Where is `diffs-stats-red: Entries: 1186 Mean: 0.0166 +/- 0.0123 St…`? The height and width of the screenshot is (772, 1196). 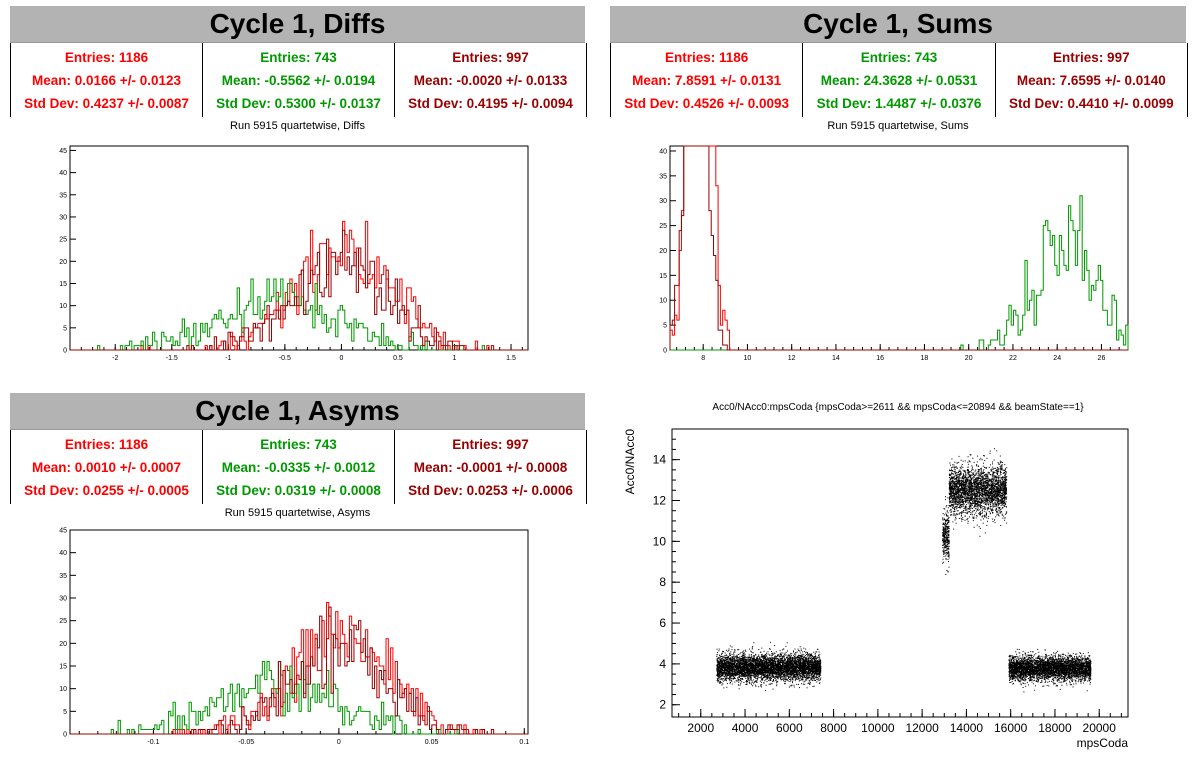 diffs-stats-red: Entries: 1186 Mean: 0.0166 +/- 0.0123 St… is located at coordinates (107, 80).